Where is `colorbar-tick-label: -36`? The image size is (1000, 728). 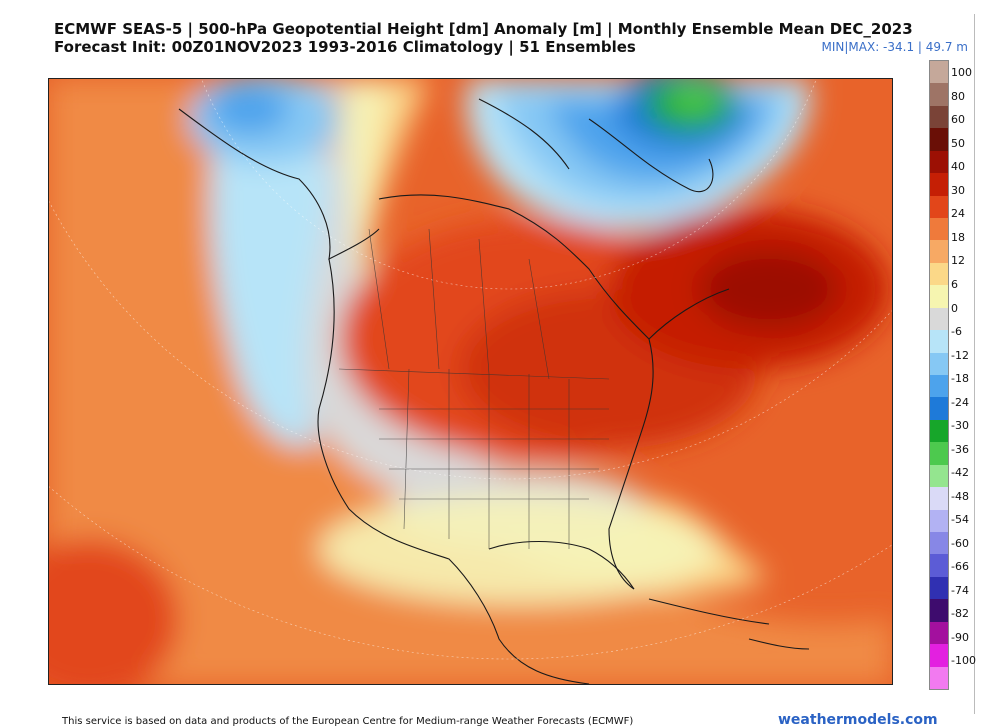
colorbar-tick-label: -36 is located at coordinates (960, 449).